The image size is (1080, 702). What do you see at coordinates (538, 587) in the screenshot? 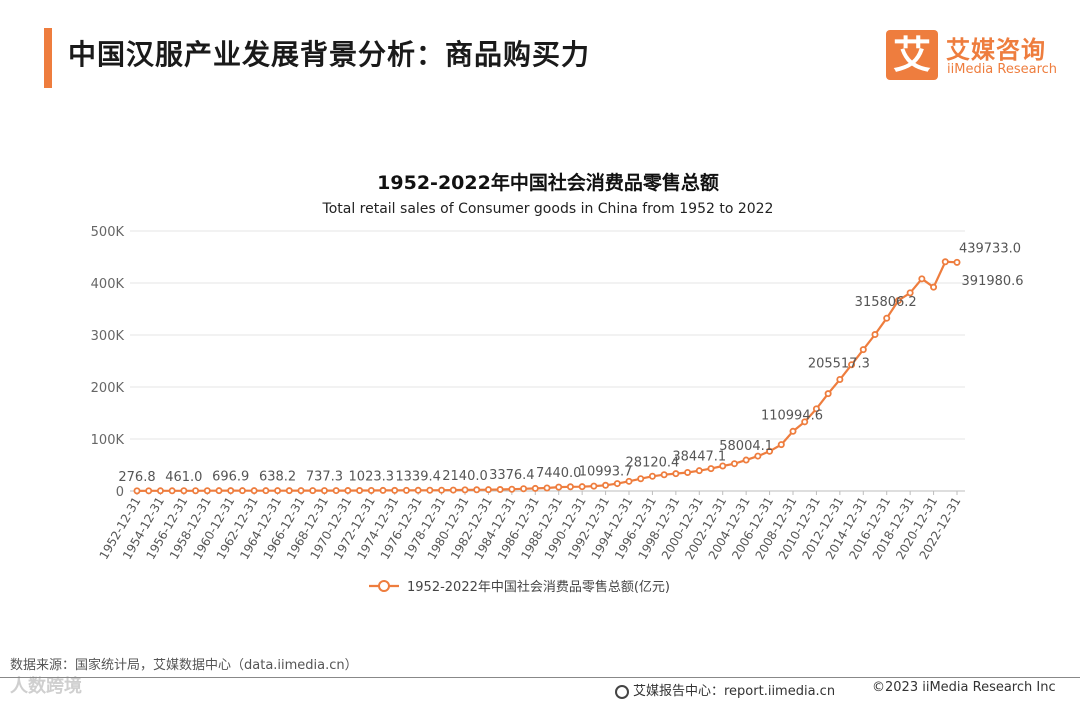
I see `legend-label: 1952-2022年中国社会消费品零售总额(亿元)` at bounding box center [538, 587].